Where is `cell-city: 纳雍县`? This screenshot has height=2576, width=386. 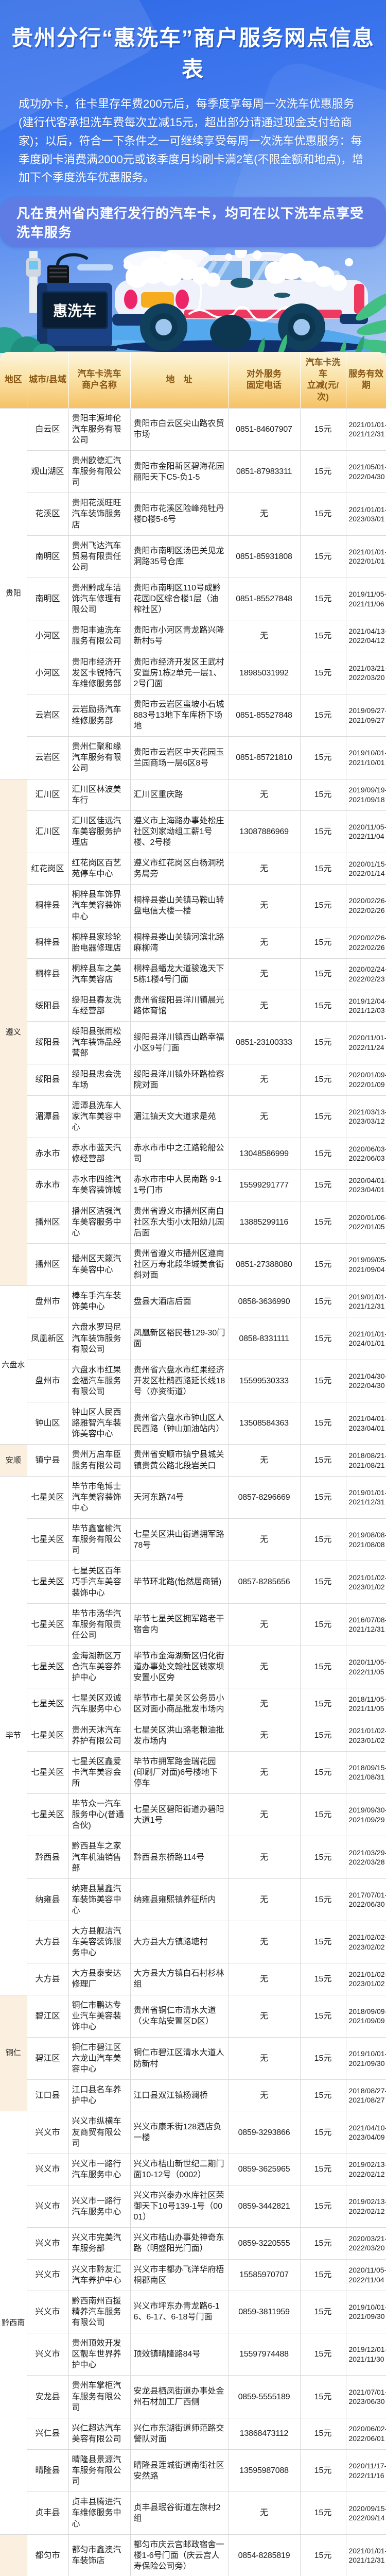
cell-city: 纳雍县 is located at coordinates (48, 1900).